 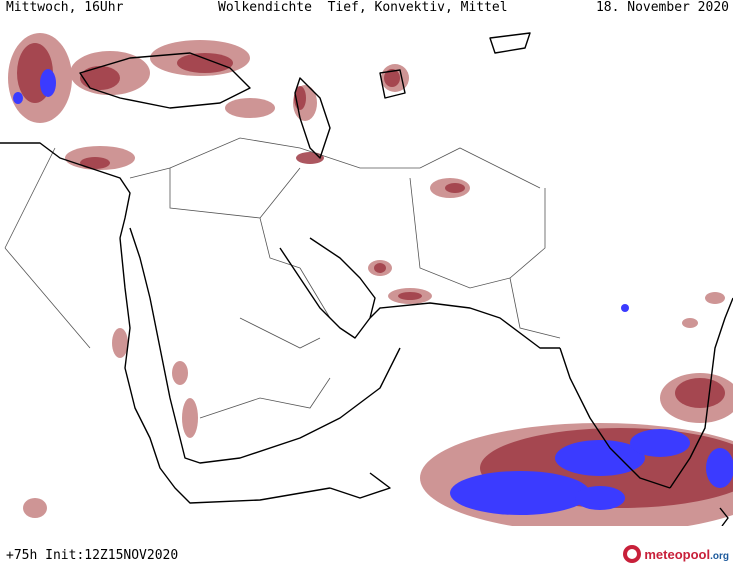 I want to click on logo-name: meteopool, so click(x=677, y=554).